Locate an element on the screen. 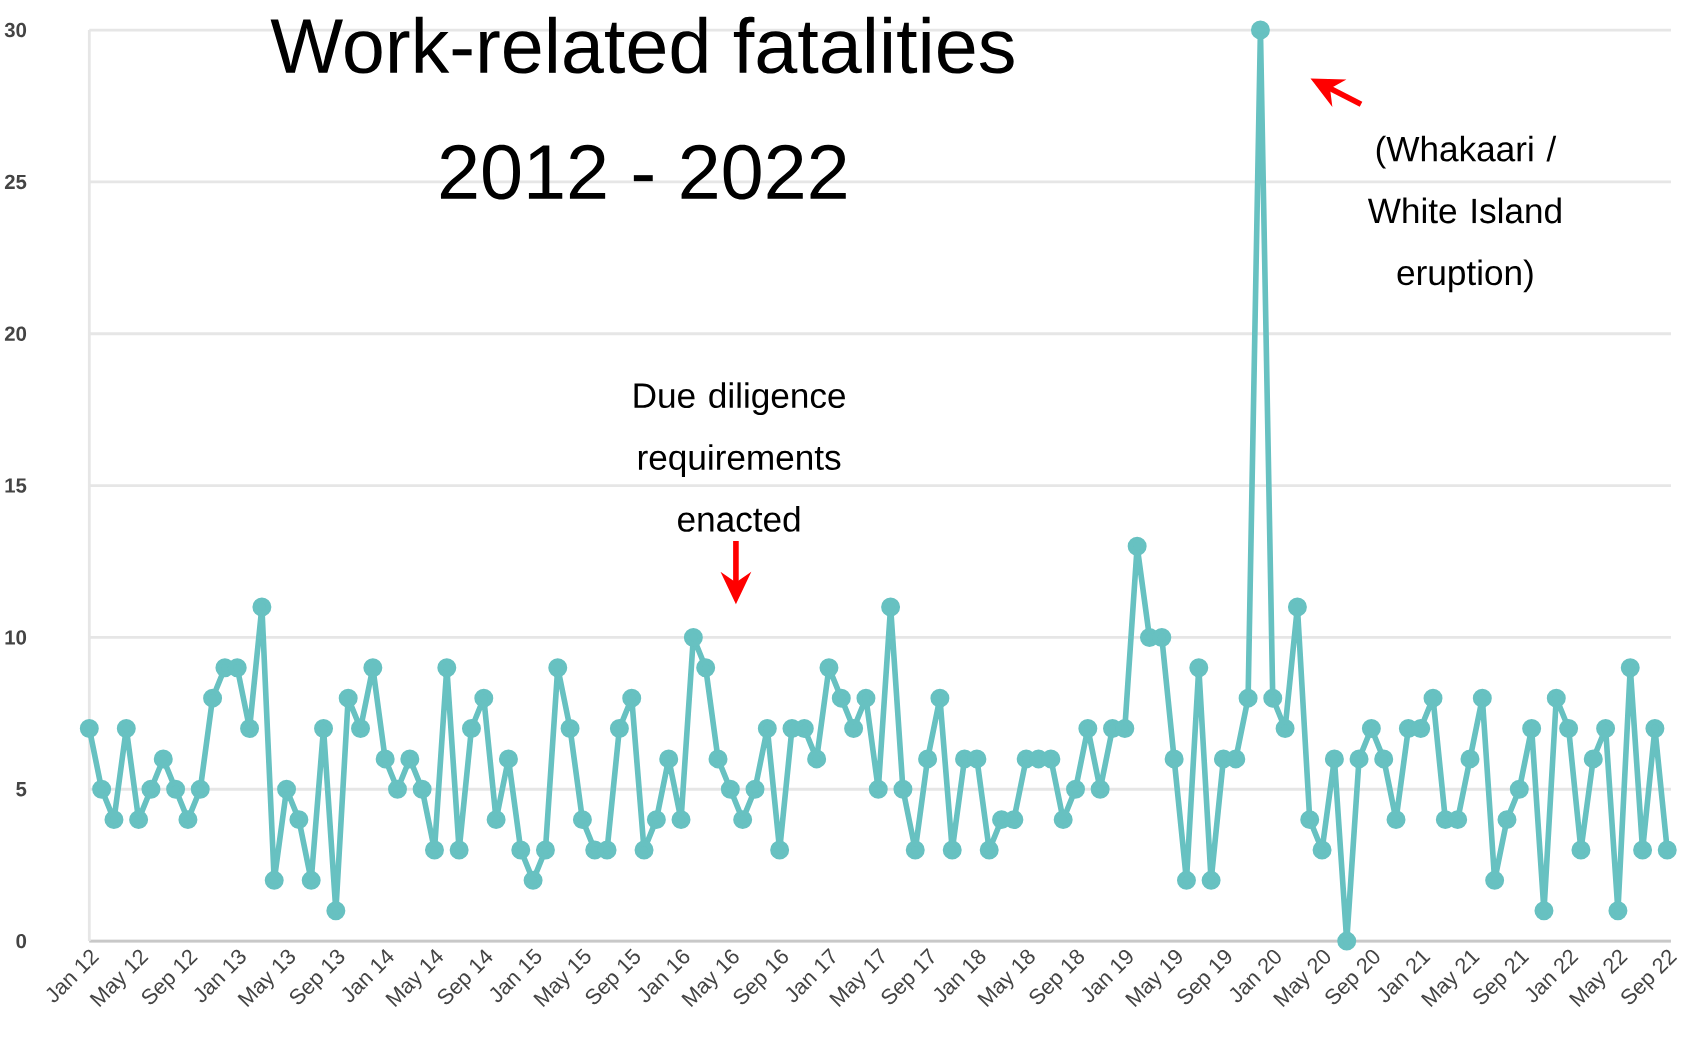  annotation: Due diligence requirements enacted is located at coordinates (739, 457).